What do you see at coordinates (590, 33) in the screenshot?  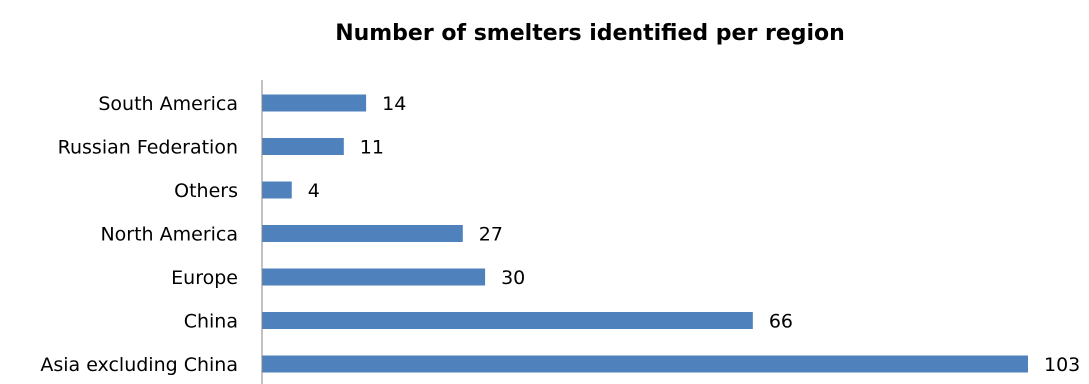 I see `chart-title: Number of smelters identified per region` at bounding box center [590, 33].